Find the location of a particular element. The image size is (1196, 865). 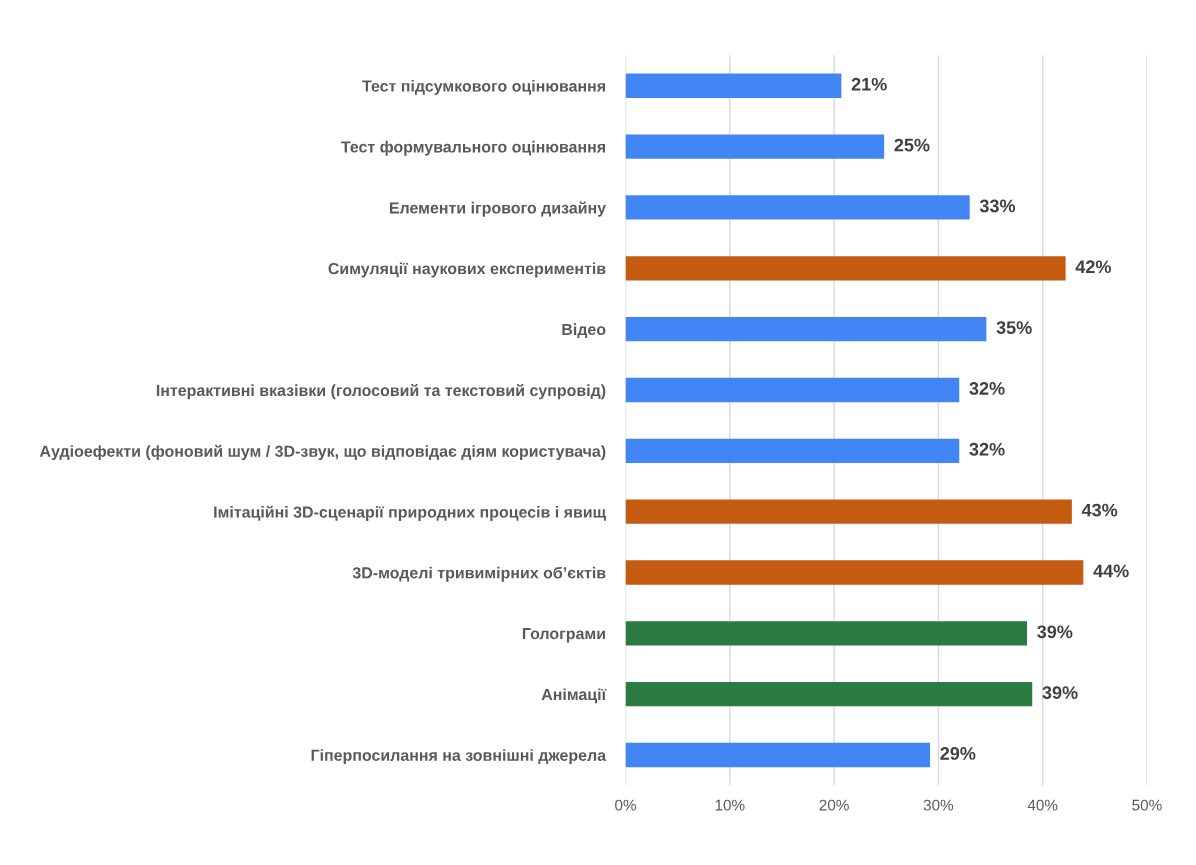

y-tick-label: Анімації is located at coordinates (574, 696).